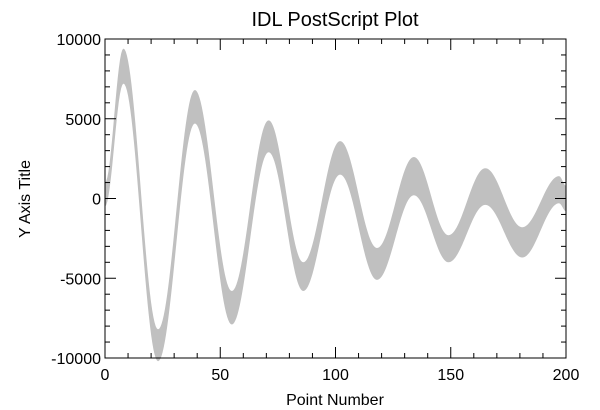 Image resolution: width=600 pixels, height=410 pixels. I want to click on y-axis-label: Y Axis Title, so click(25, 199).